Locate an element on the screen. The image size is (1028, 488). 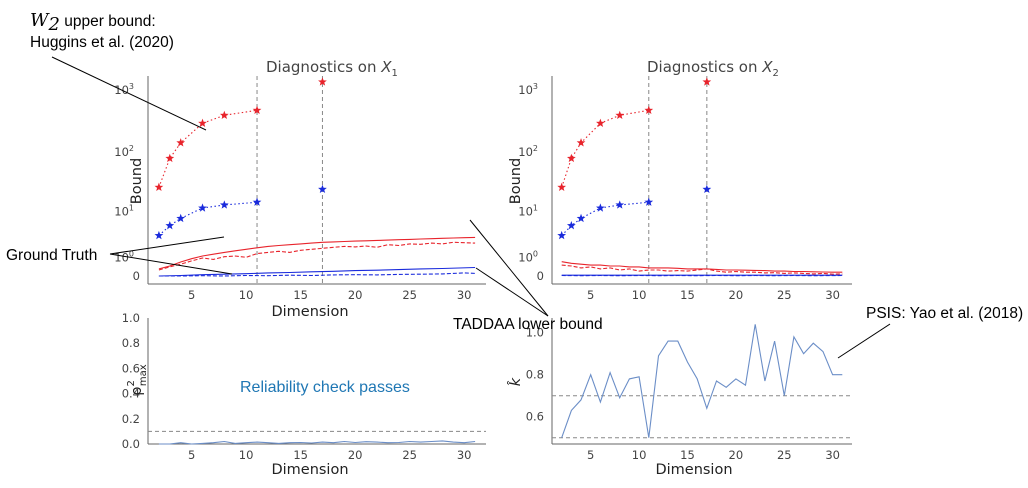
ground-truth-pointer-blue is located at coordinates (171, 264).